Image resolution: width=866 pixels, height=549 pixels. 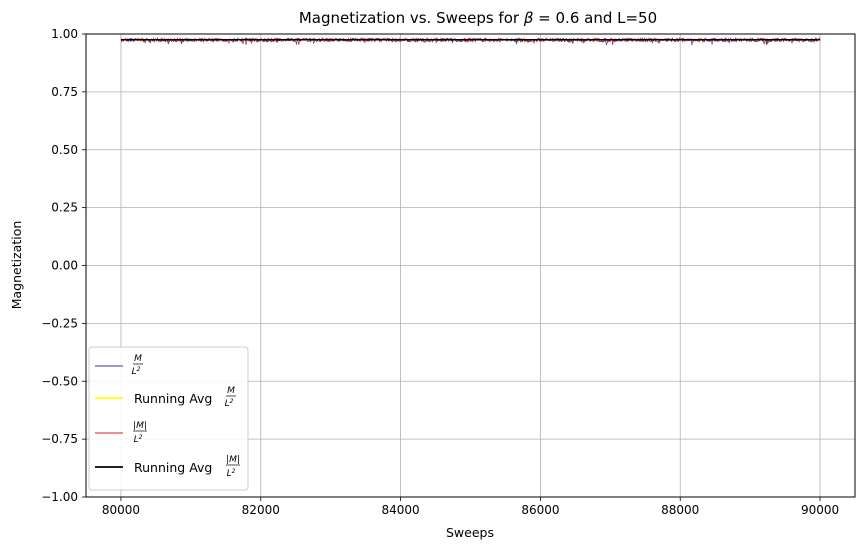 I want to click on title-prefix: Magnetization vs. Sweeps for, so click(x=411, y=18).